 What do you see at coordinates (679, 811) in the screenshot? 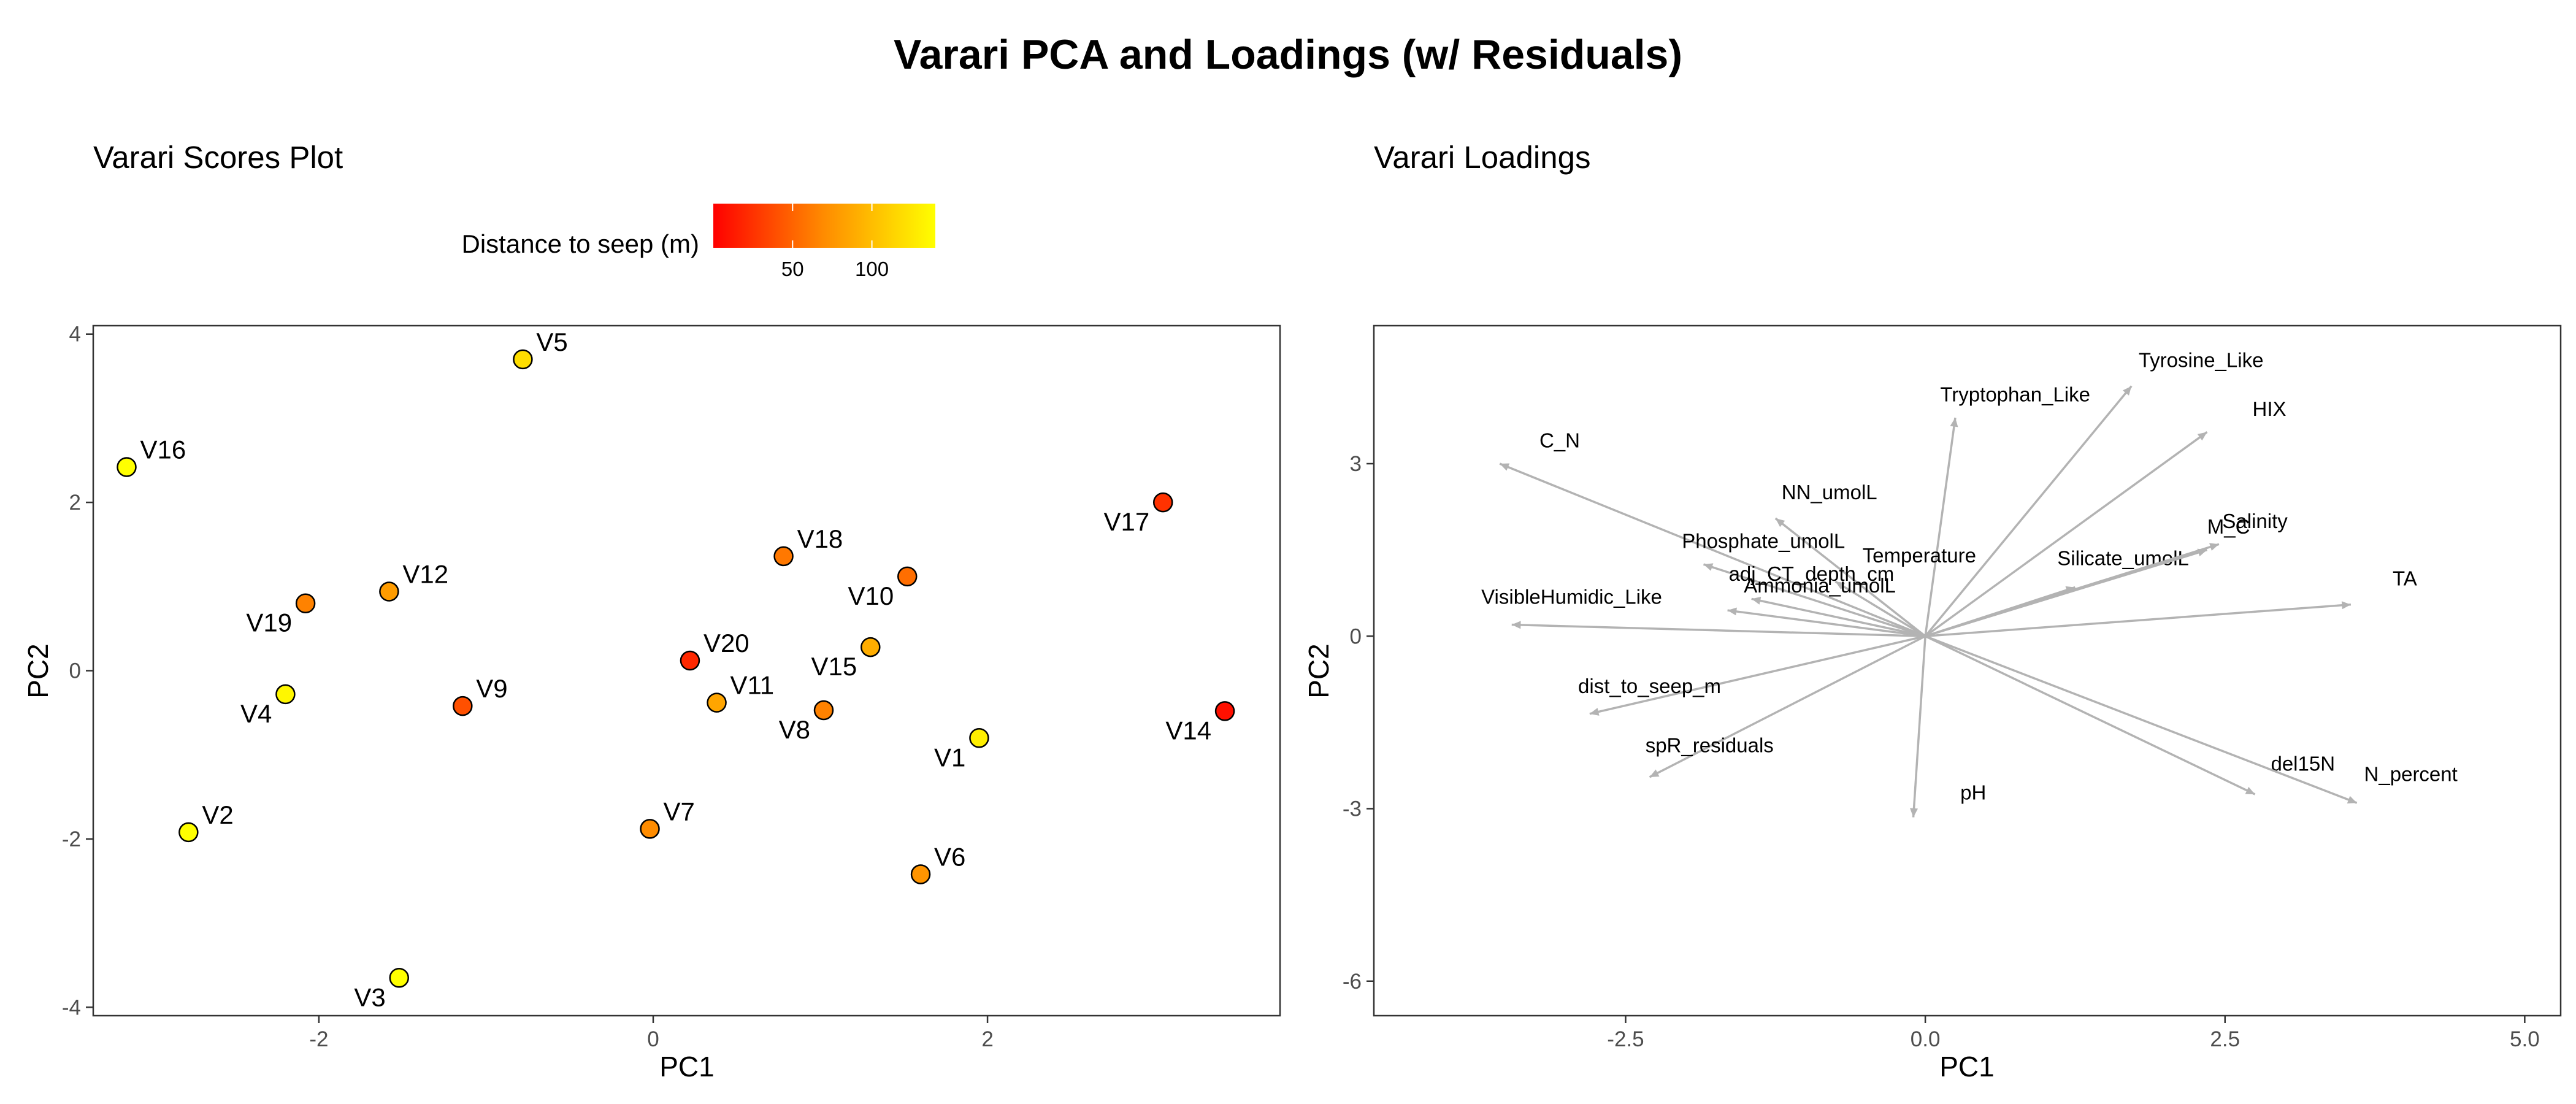
I see `score-label-v7: V7` at bounding box center [679, 811].